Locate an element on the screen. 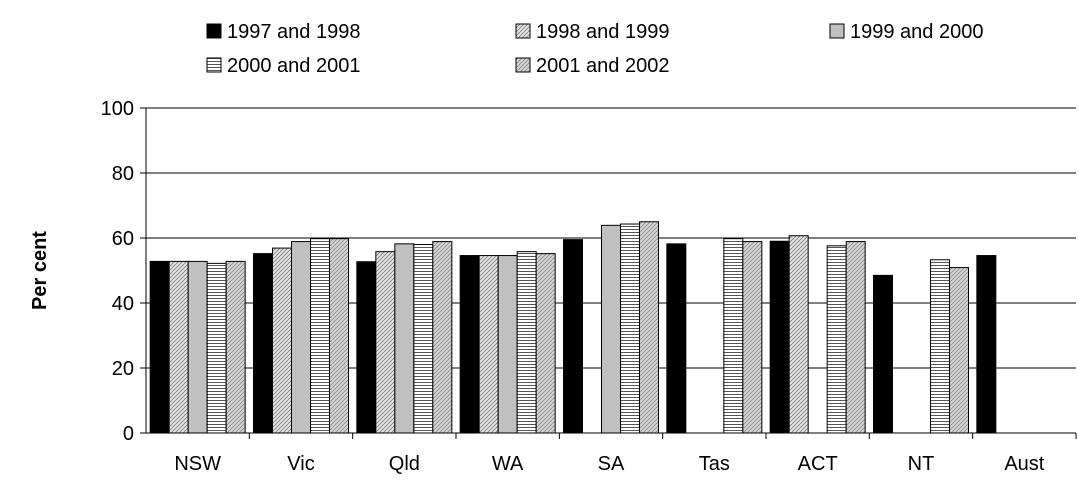  x-category-label: NT is located at coordinates (921, 464).